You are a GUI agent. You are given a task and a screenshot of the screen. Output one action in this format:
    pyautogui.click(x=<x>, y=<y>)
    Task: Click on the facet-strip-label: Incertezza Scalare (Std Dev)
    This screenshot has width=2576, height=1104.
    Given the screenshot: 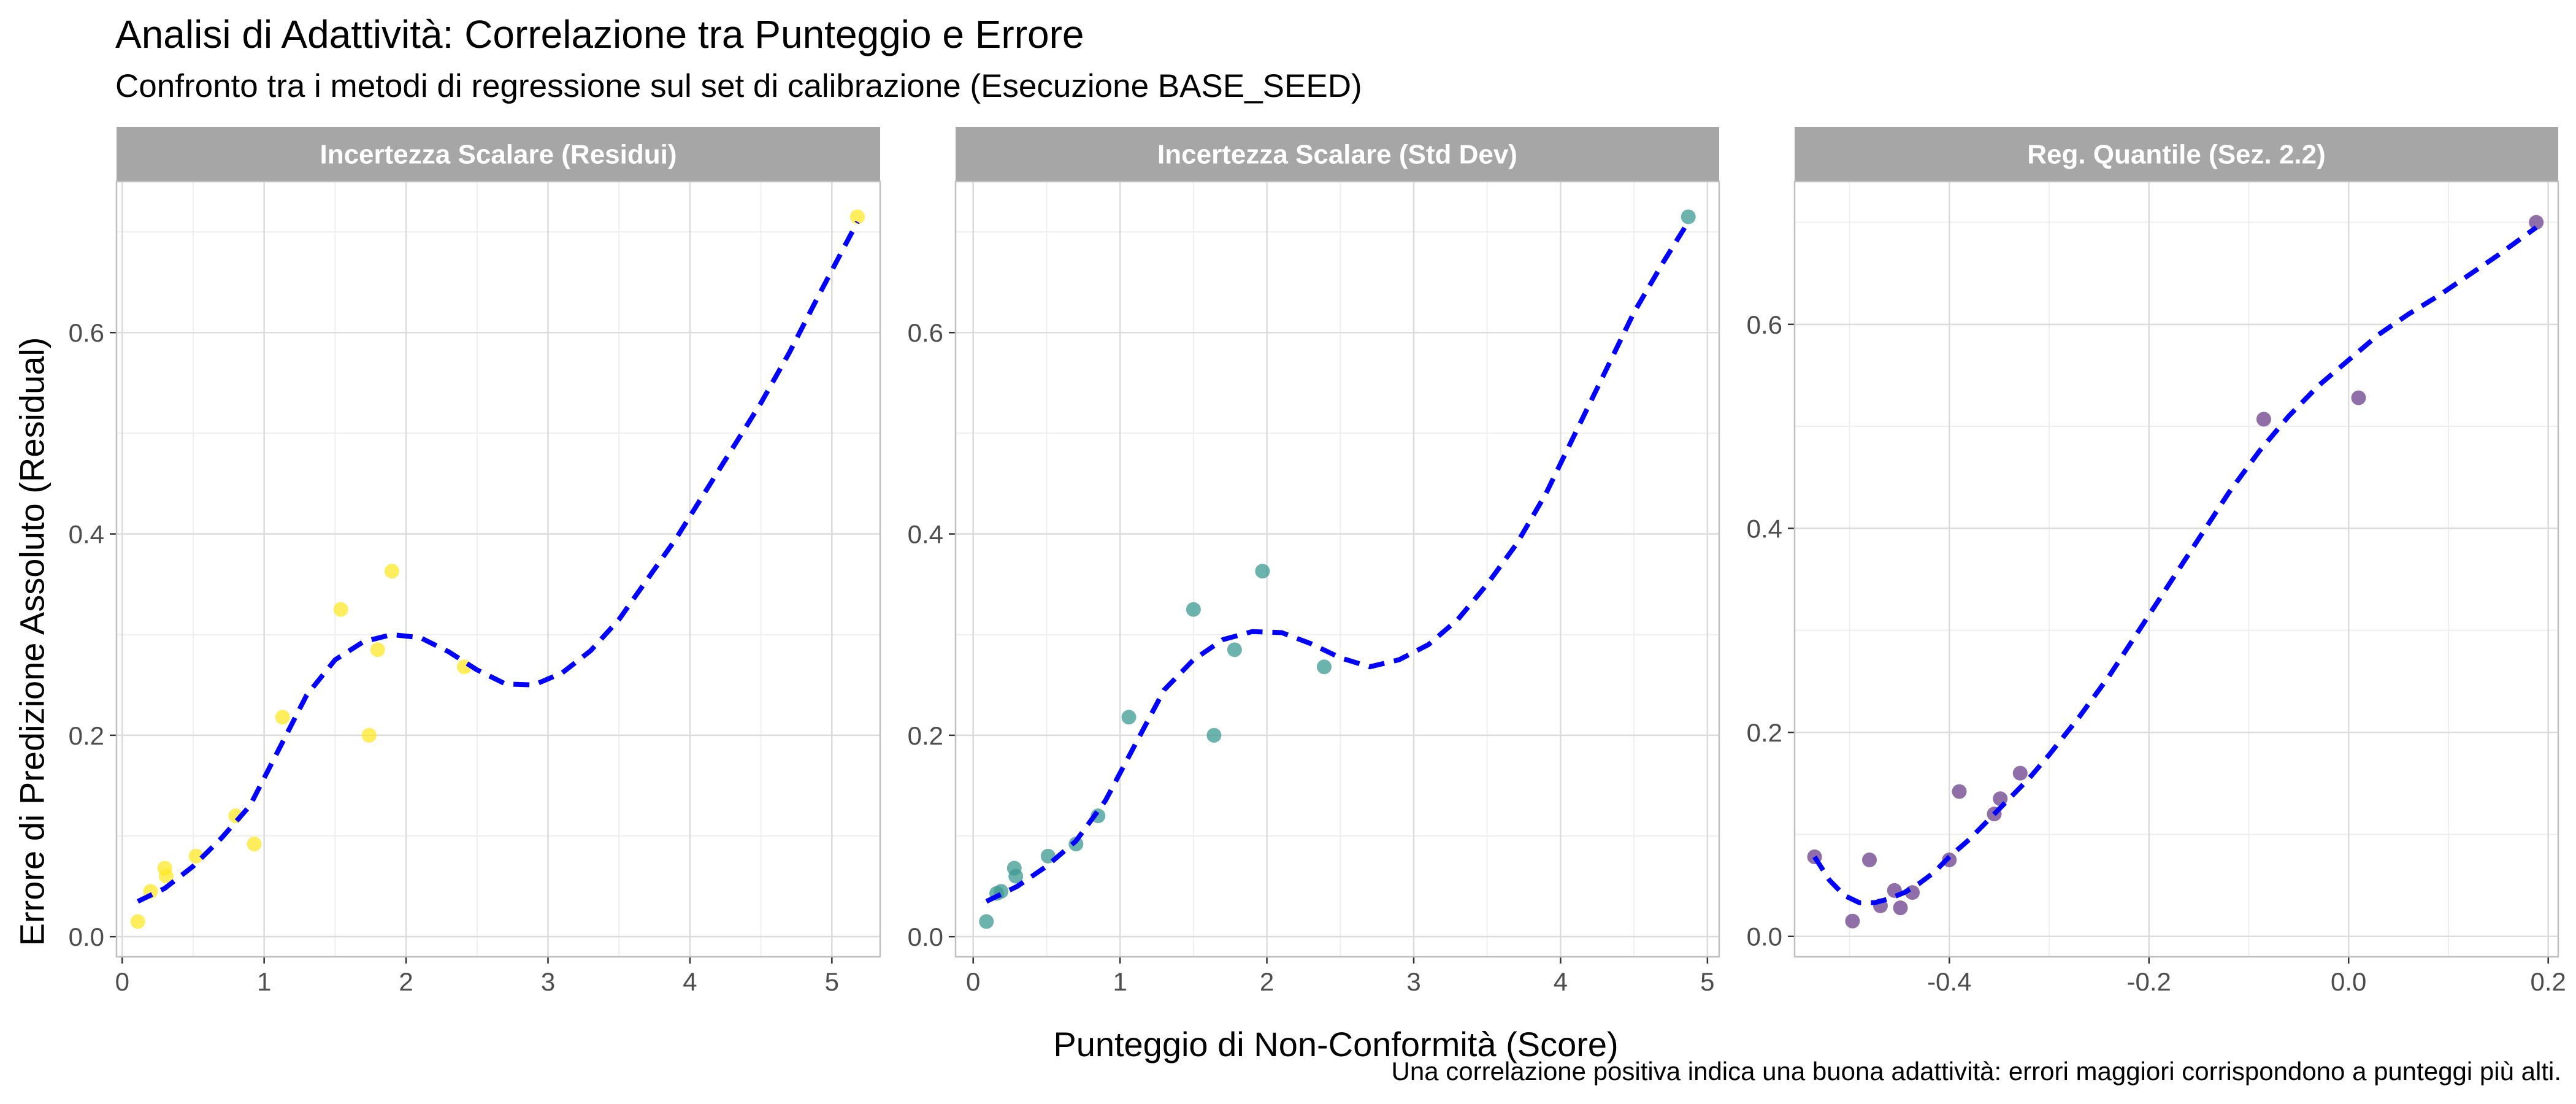 What is the action you would take?
    pyautogui.click(x=1337, y=155)
    